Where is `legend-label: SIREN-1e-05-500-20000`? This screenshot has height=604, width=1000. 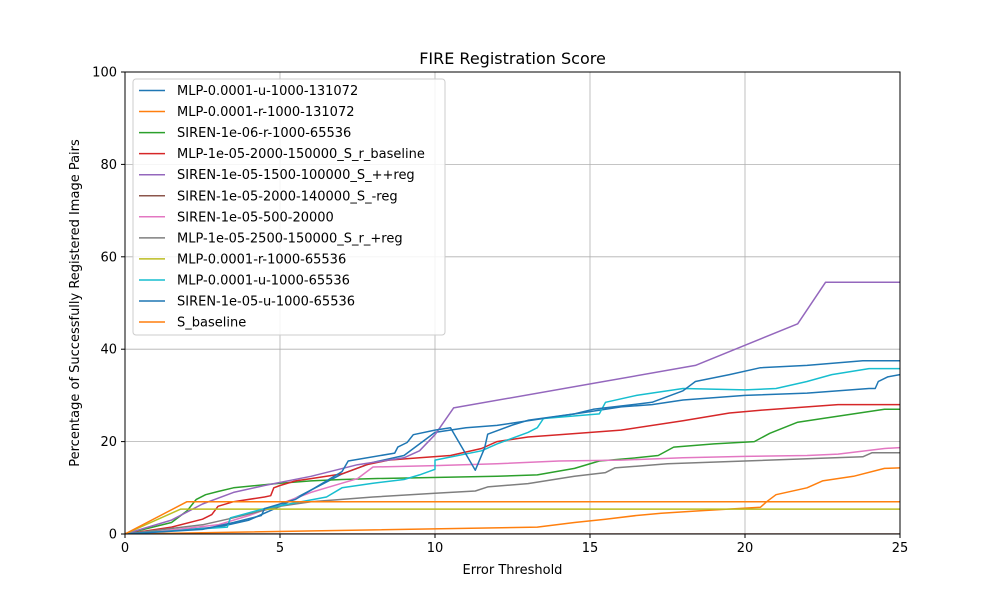 legend-label: SIREN-1e-05-500-20000 is located at coordinates (255, 217).